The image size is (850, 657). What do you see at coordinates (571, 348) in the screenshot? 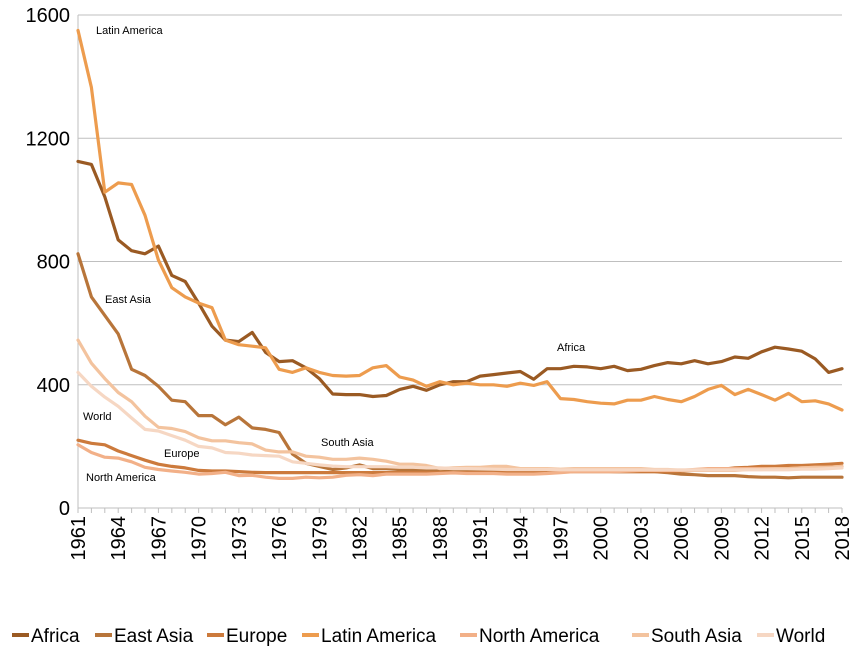
I see `annotation-africa: Africa` at bounding box center [571, 348].